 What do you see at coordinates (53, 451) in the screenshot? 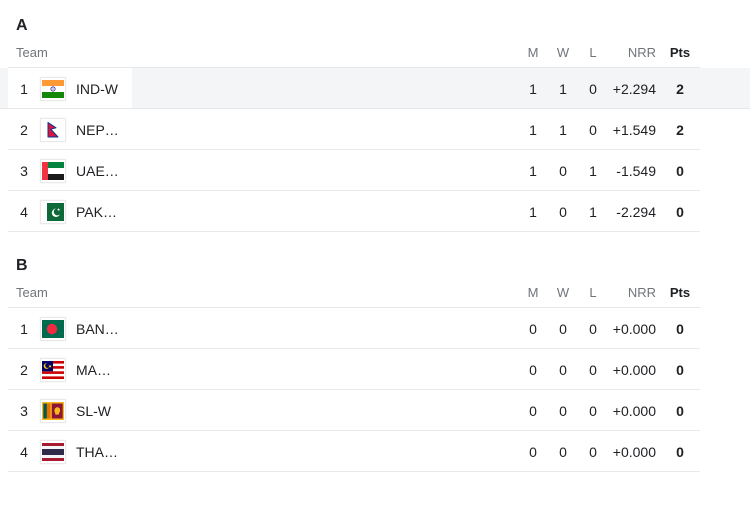
I see `thailand-flag-icon` at bounding box center [53, 451].